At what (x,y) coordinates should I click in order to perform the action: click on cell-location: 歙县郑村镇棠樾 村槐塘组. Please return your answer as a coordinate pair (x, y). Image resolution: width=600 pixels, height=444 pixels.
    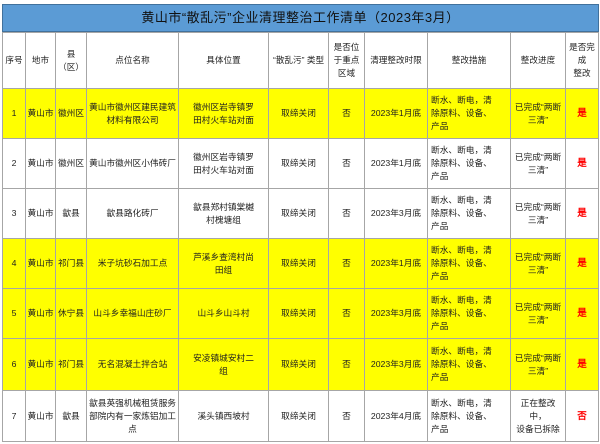
    Looking at the image, I should click on (223, 213).